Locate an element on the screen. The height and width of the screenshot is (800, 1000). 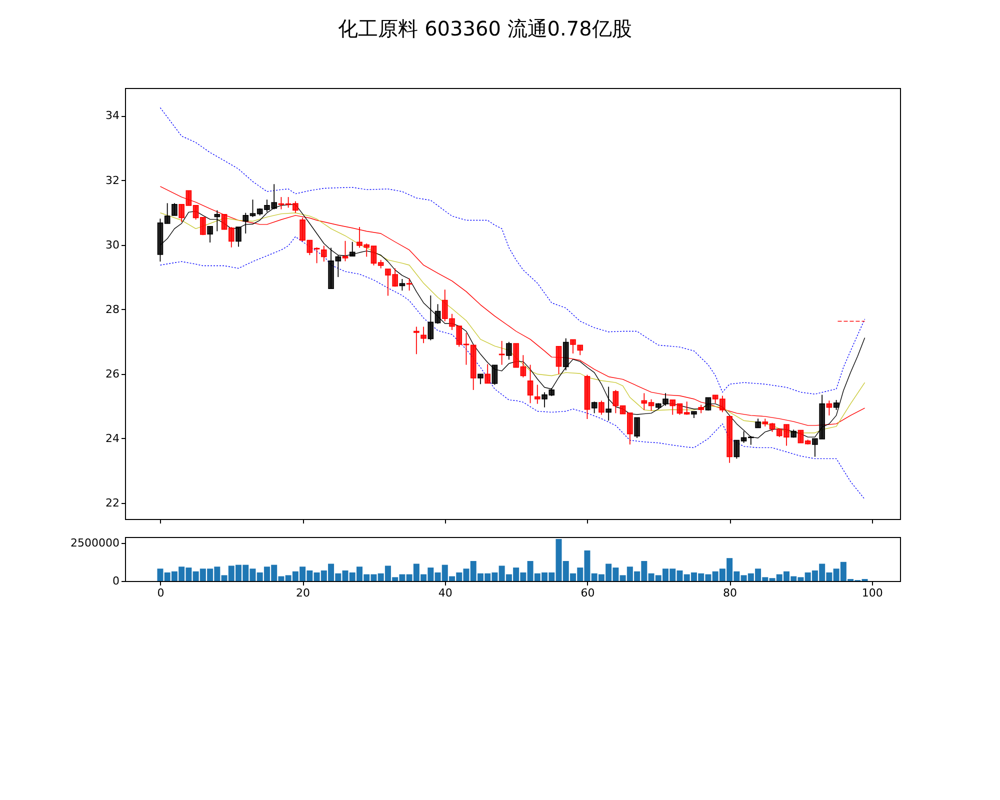
x-tick-label: 100 is located at coordinates (872, 593).